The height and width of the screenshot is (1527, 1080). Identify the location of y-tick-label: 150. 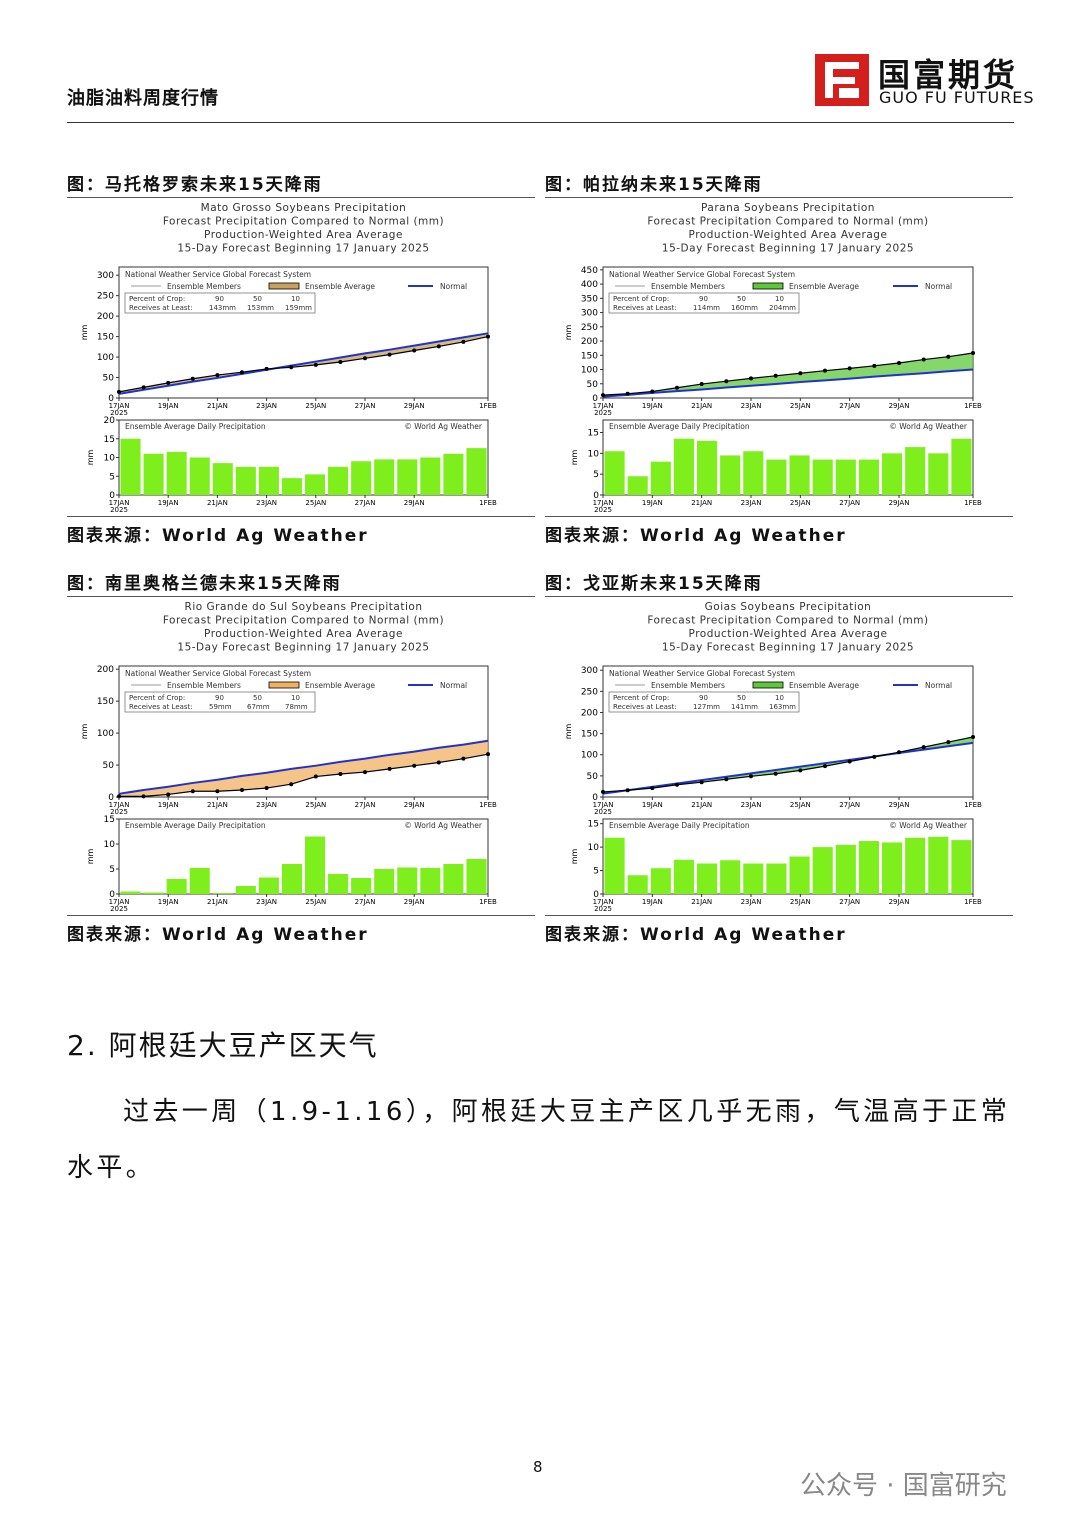
(105, 702).